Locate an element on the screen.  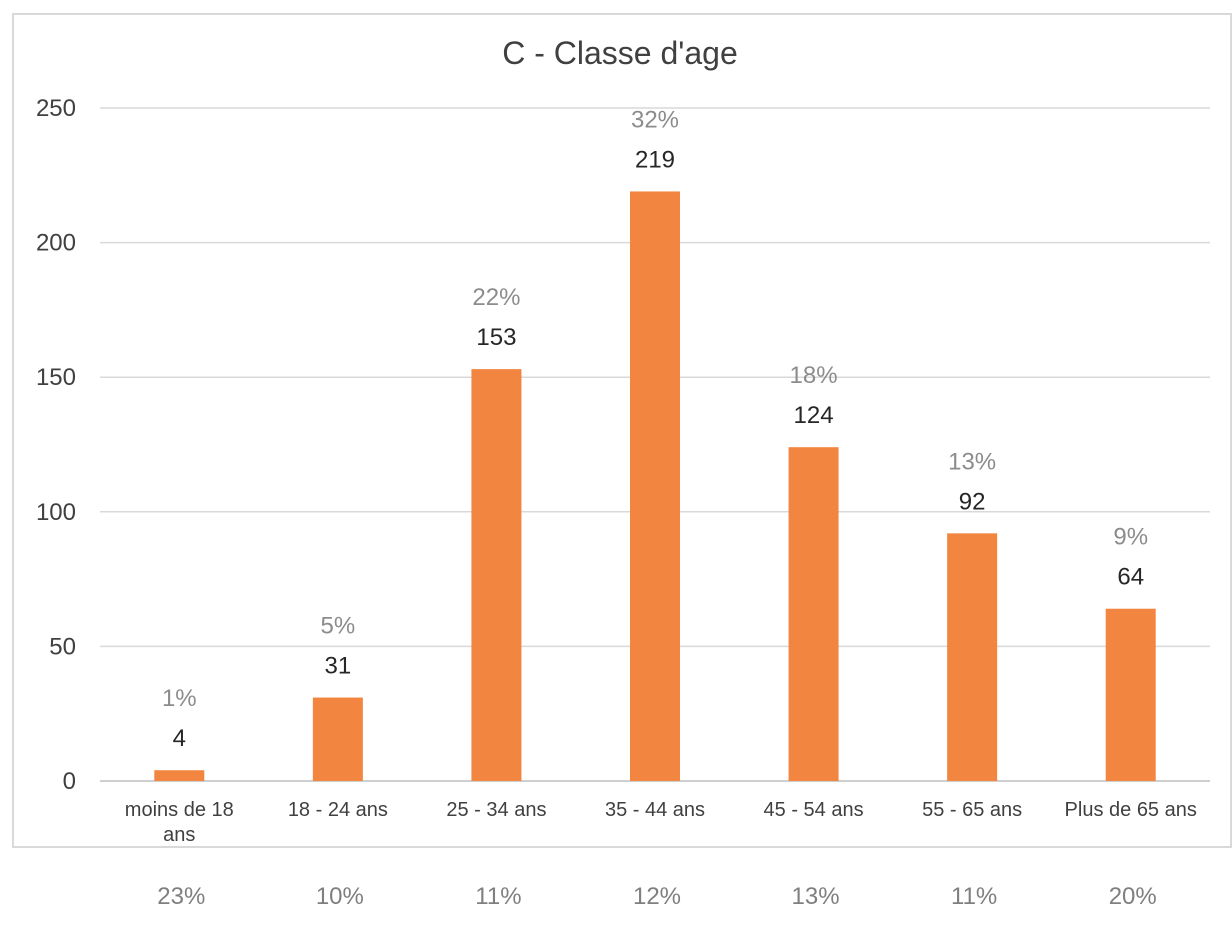
x-tick-label: 55 - 65 ans is located at coordinates (972, 810).